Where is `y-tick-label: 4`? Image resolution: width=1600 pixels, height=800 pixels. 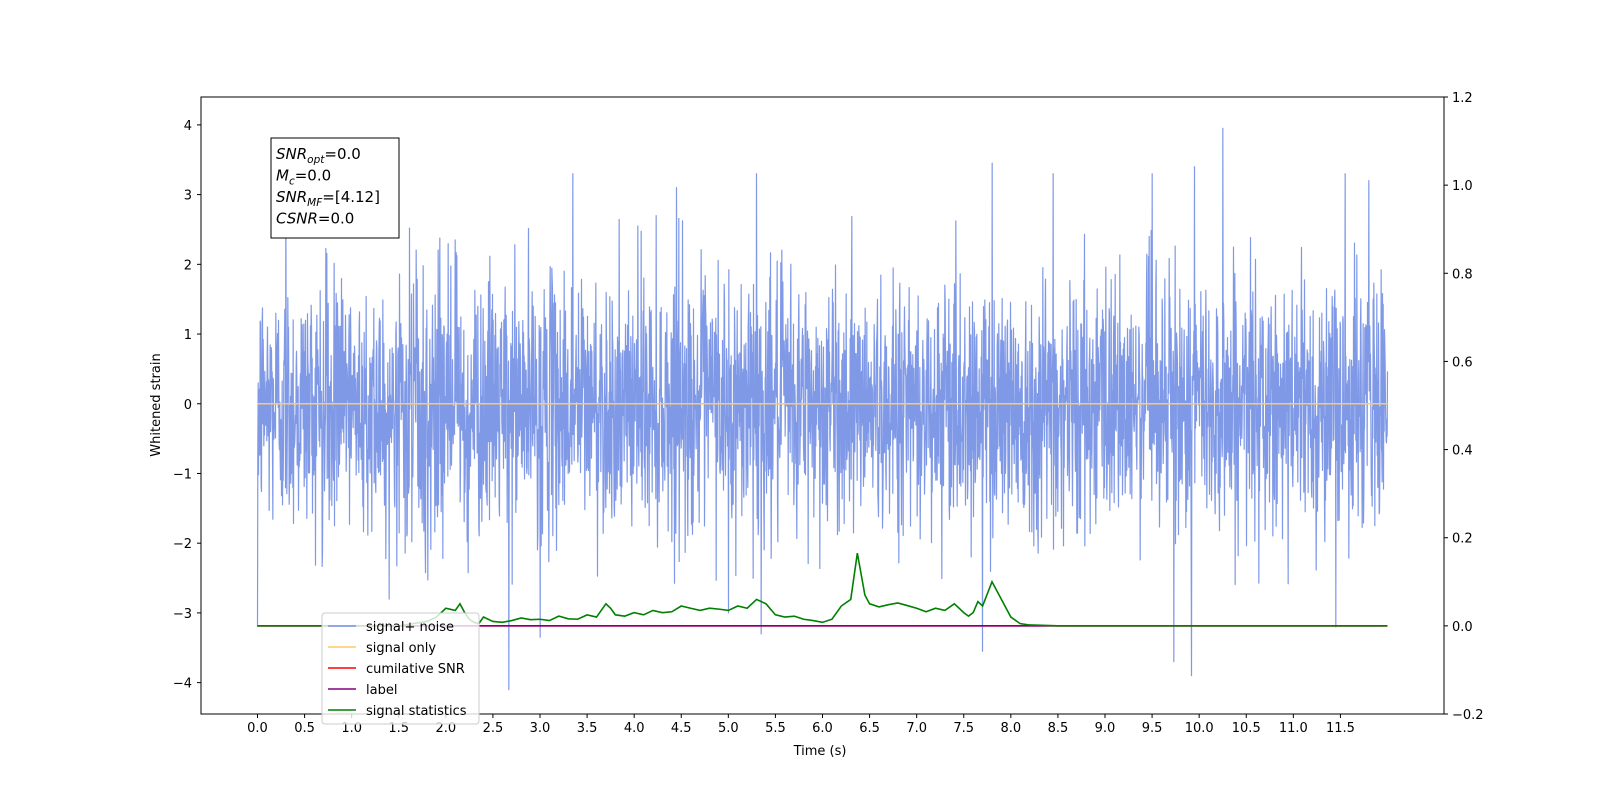 y-tick-label: 4 is located at coordinates (188, 126).